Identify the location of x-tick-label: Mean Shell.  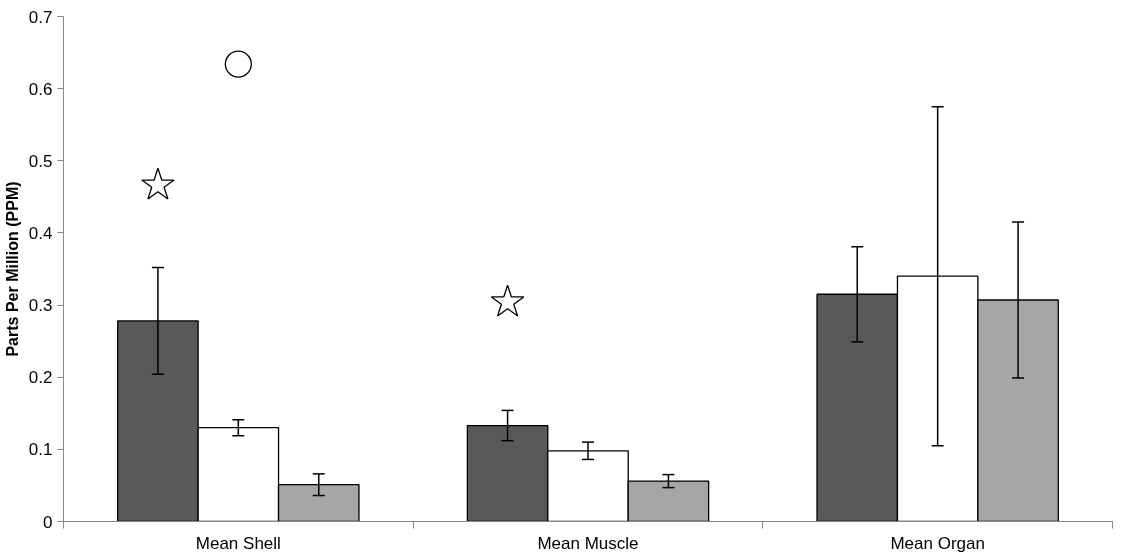
(238, 543).